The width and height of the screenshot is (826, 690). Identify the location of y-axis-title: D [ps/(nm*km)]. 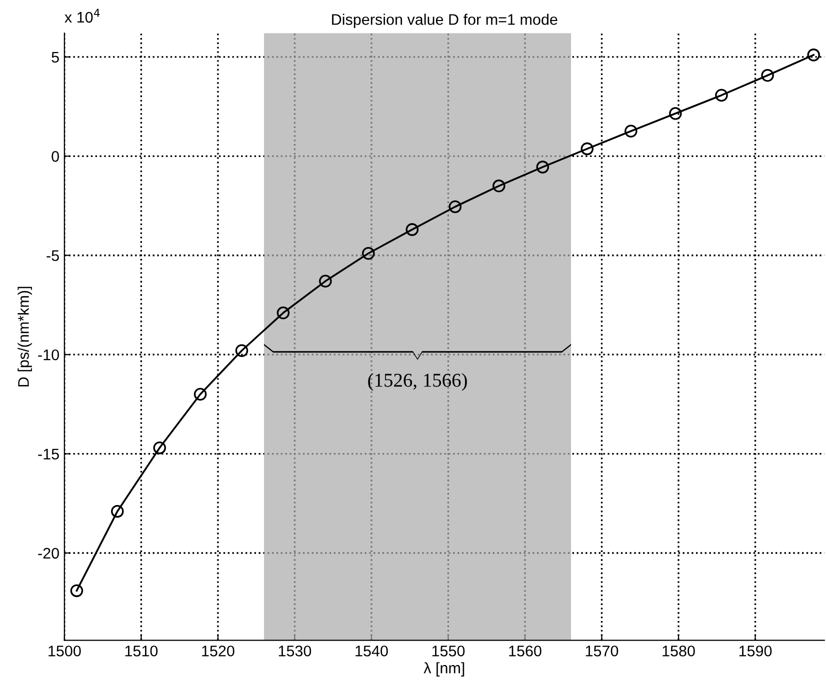
(25, 336).